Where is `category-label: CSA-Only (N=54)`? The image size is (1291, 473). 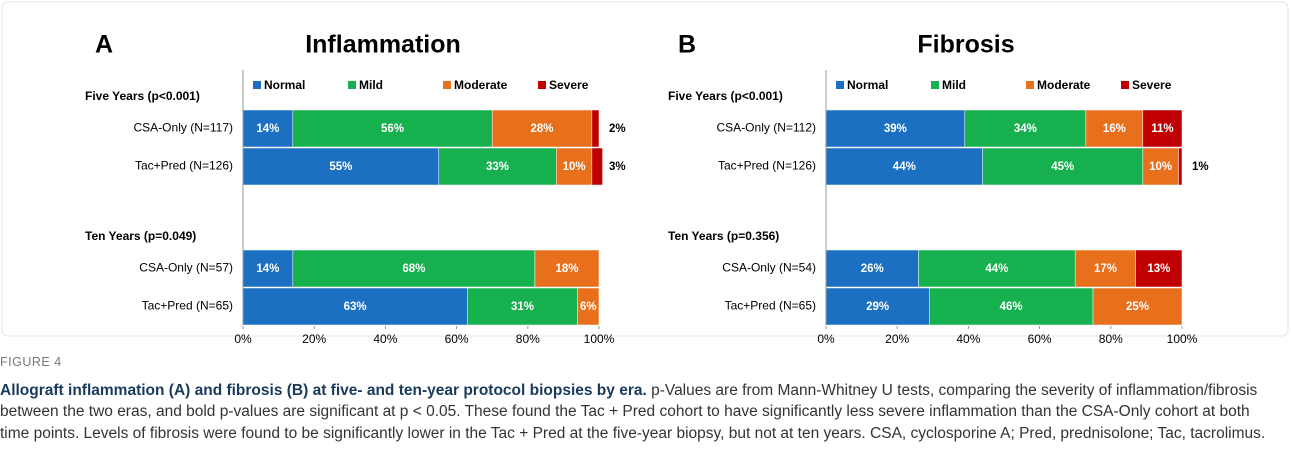
category-label: CSA-Only (N=54) is located at coordinates (769, 268).